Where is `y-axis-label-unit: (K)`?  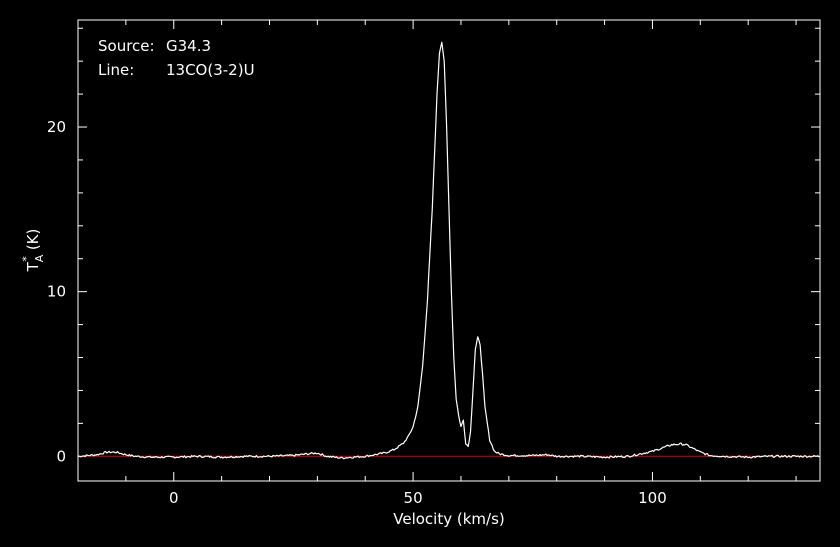 y-axis-label-unit: (K) is located at coordinates (33, 240).